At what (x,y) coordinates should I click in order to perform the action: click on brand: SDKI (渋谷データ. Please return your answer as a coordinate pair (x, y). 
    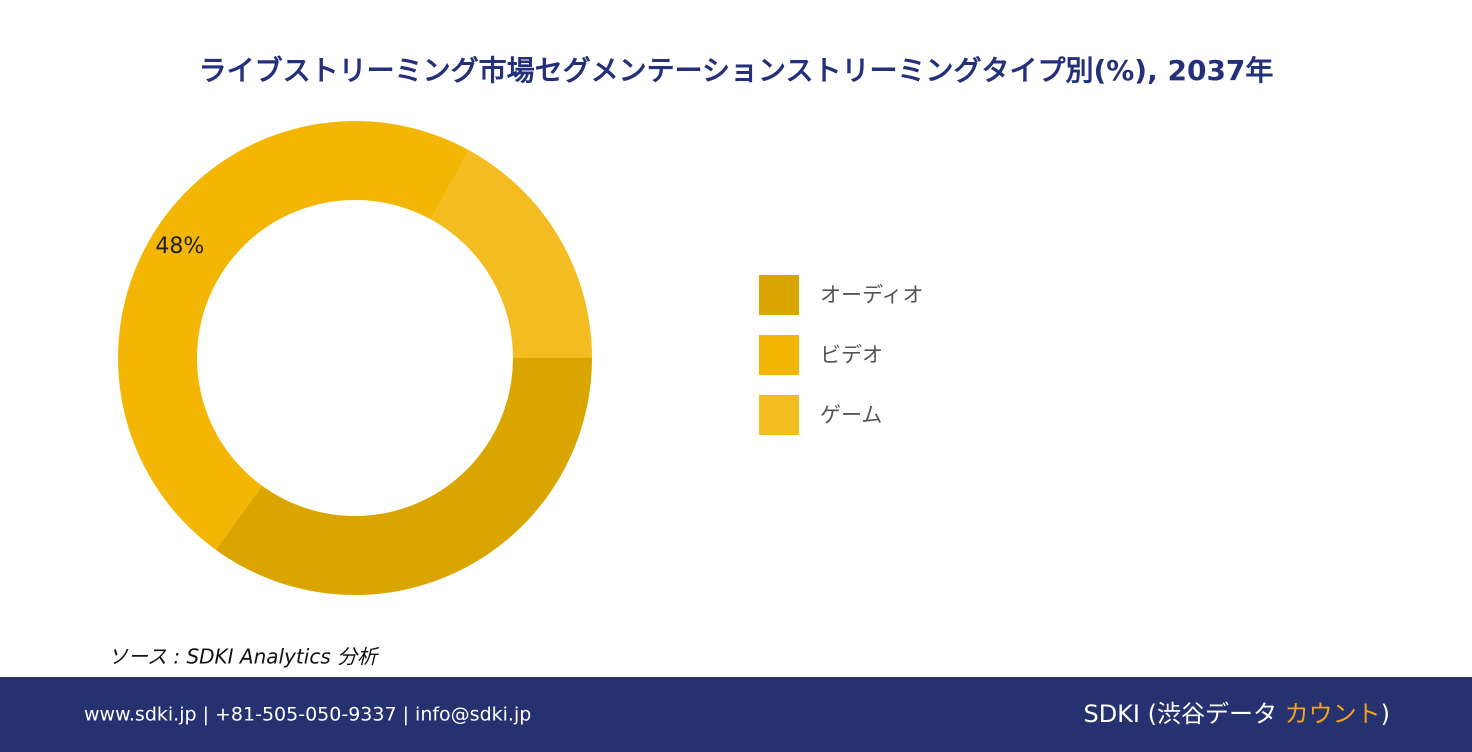
    Looking at the image, I should click on (1183, 714).